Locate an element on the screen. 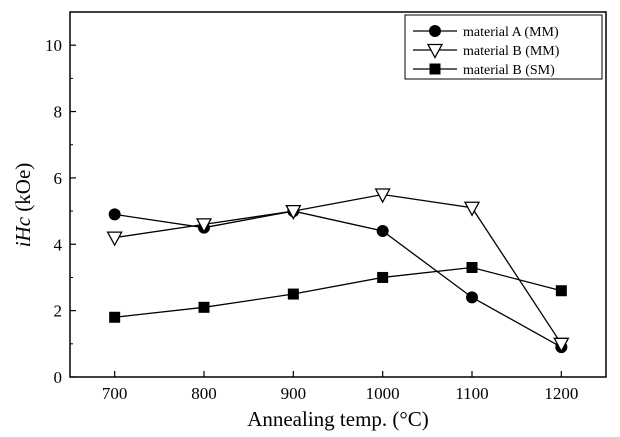 Image resolution: width=620 pixels, height=437 pixels. y-axis-title: iHc (kOe) is located at coordinates (23, 205).